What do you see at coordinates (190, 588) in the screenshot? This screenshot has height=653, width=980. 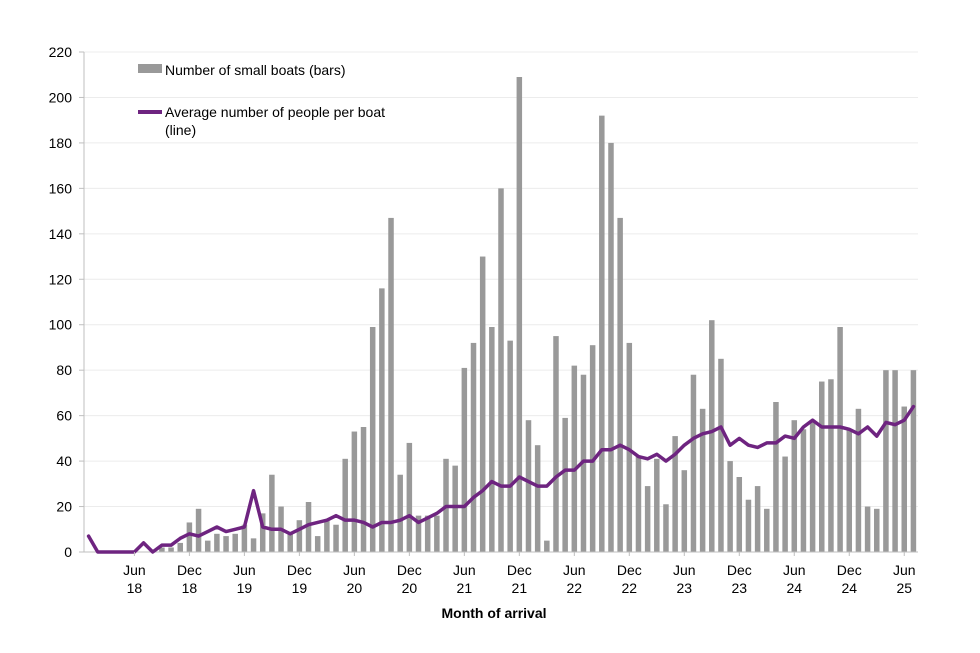 I see `x-tick-label-year: 18` at bounding box center [190, 588].